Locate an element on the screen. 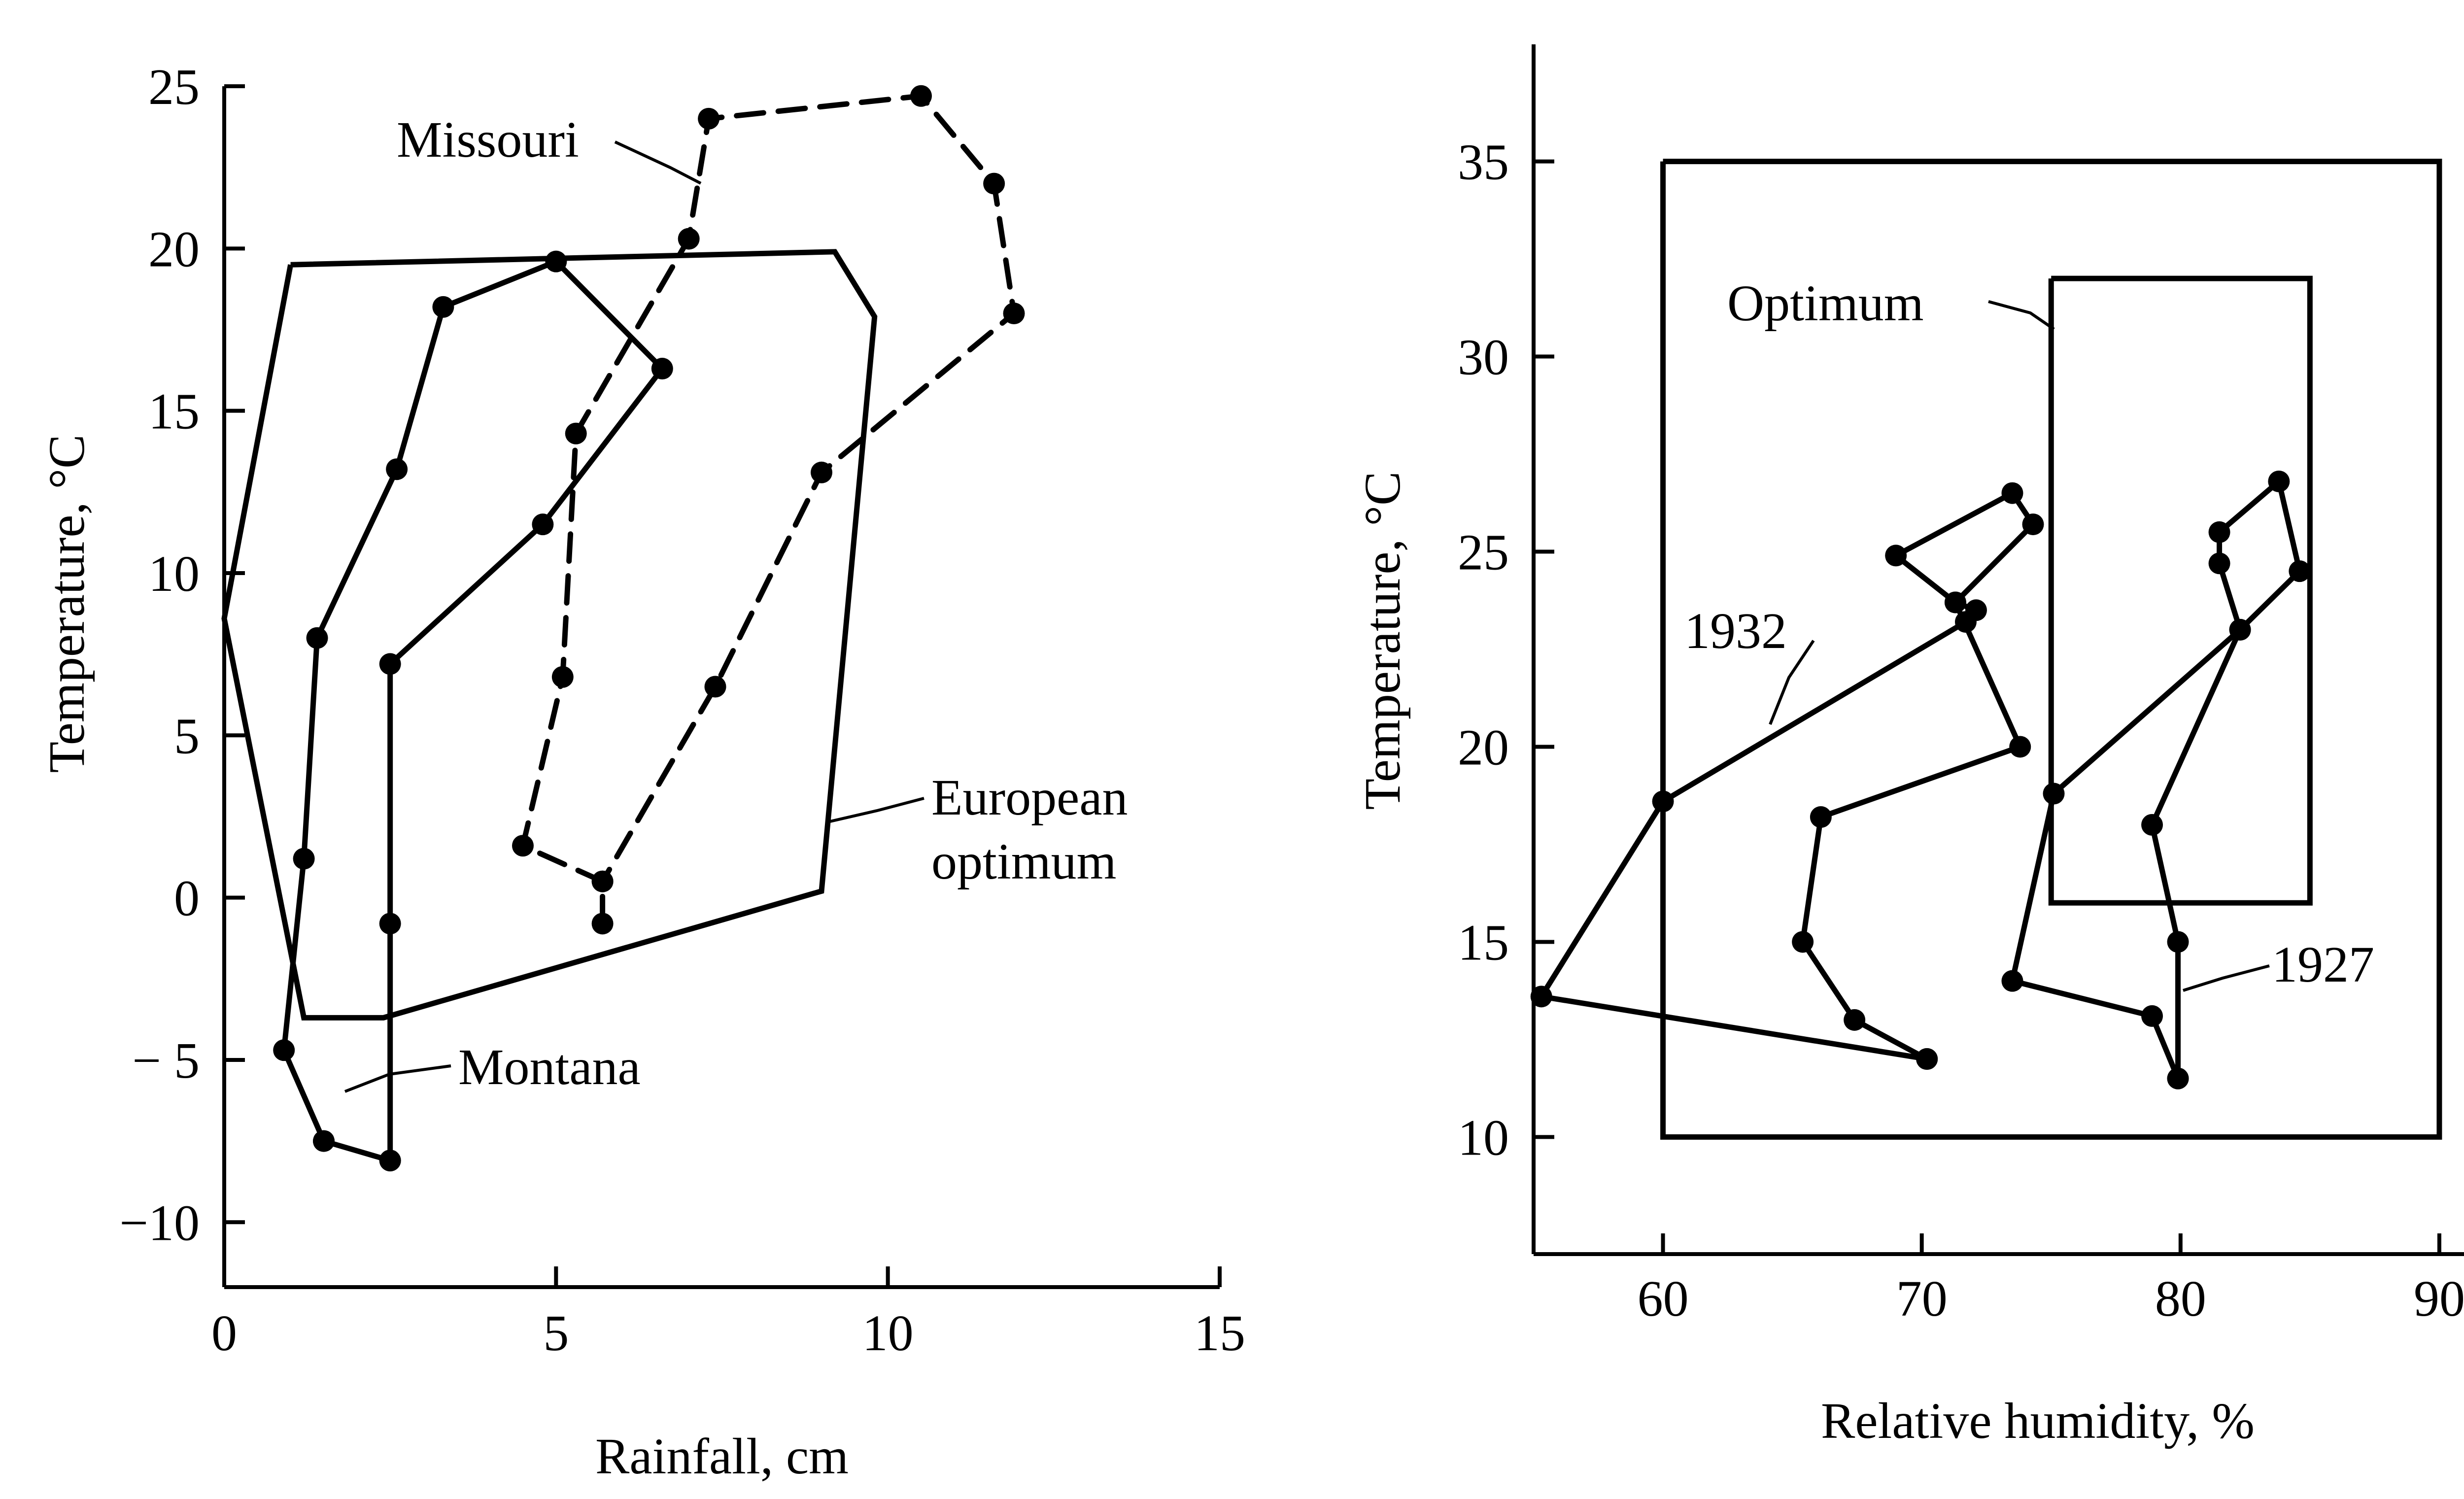  series-1927-line is located at coordinates (2155, 780).